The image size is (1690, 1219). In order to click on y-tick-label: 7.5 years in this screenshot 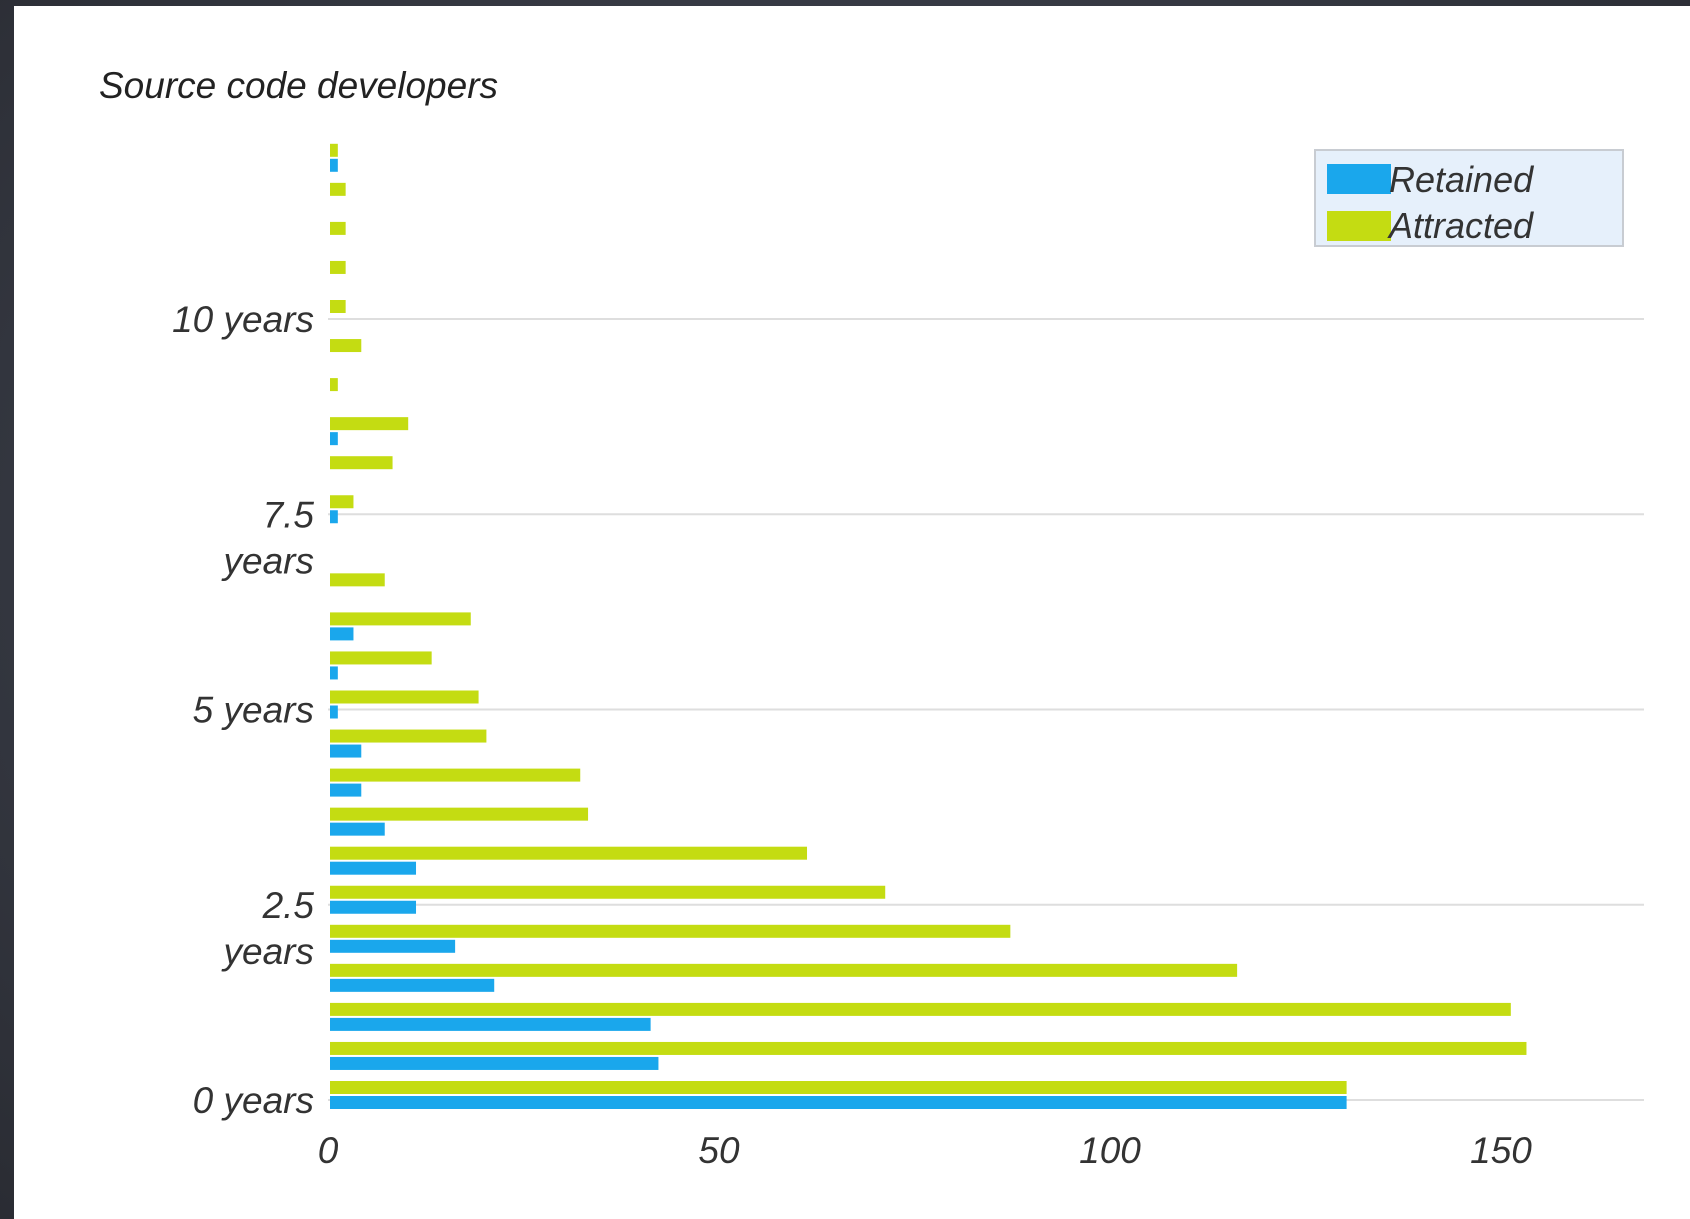, I will do `click(268, 537)`.